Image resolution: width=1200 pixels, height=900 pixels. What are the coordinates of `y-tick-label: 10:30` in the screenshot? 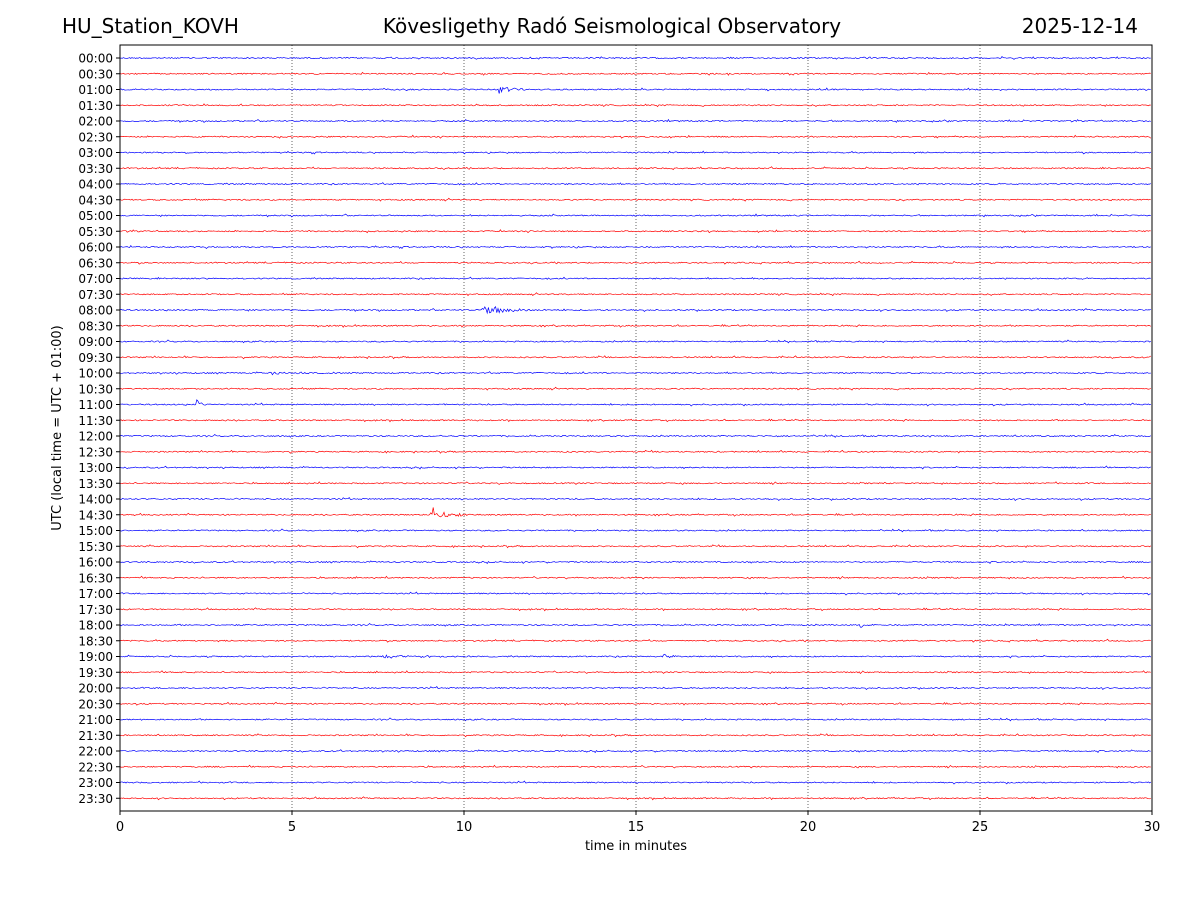 It's located at (95, 389).